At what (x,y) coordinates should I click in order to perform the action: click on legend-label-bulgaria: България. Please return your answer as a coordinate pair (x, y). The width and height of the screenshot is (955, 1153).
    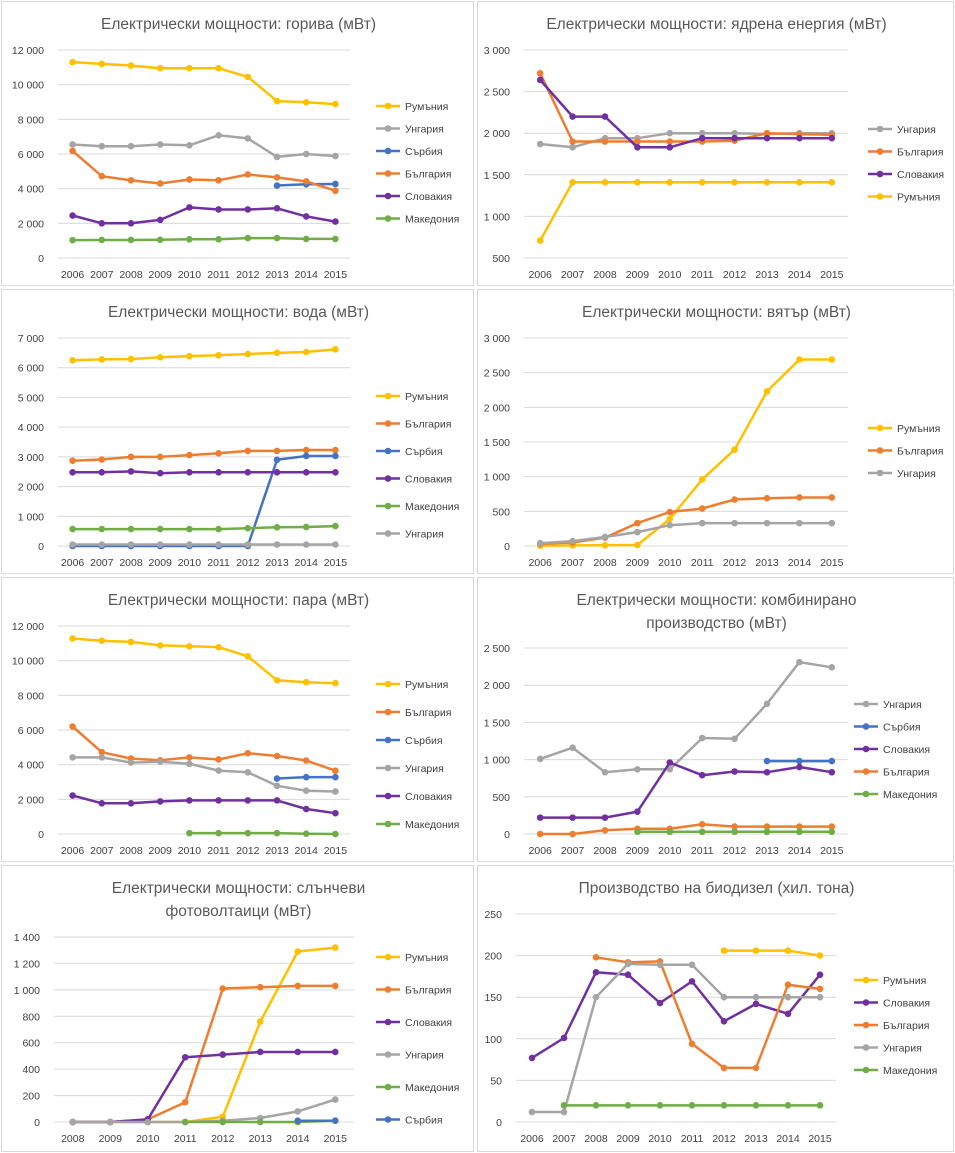
    Looking at the image, I should click on (428, 175).